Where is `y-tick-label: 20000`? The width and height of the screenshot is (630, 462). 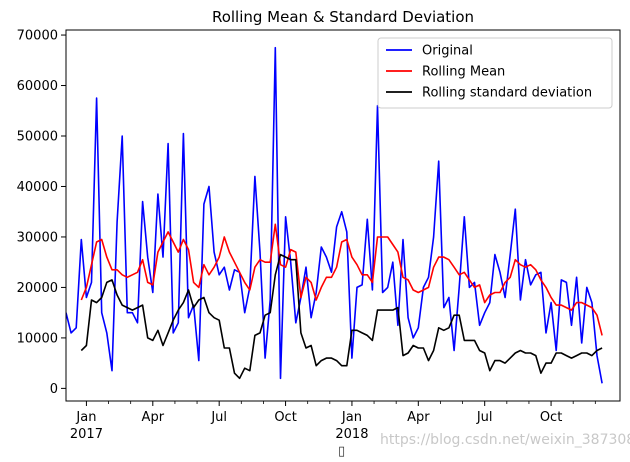
y-tick-label: 20000 is located at coordinates (37, 288).